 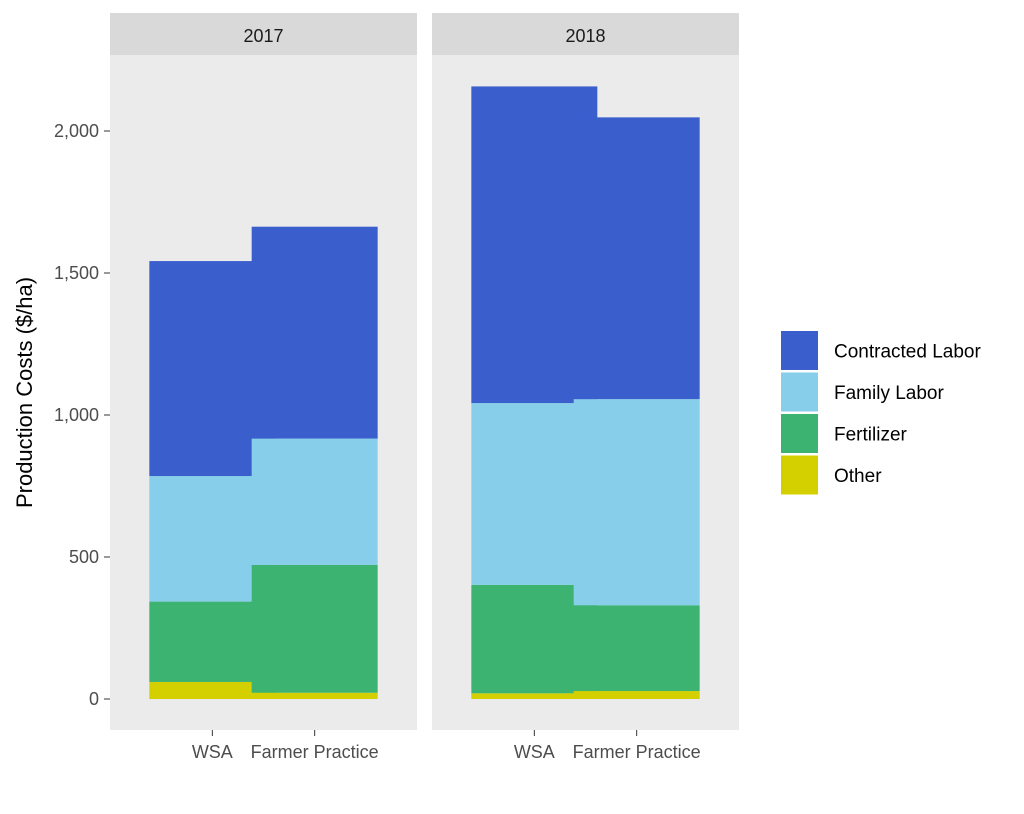 I want to click on legend-label: Fertilizer, so click(x=871, y=435).